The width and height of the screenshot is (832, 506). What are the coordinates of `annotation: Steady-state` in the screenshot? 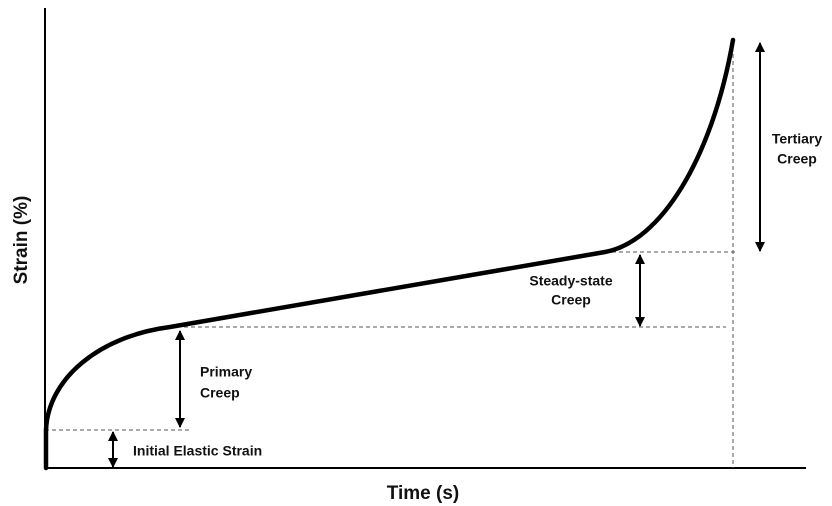 It's located at (570, 281).